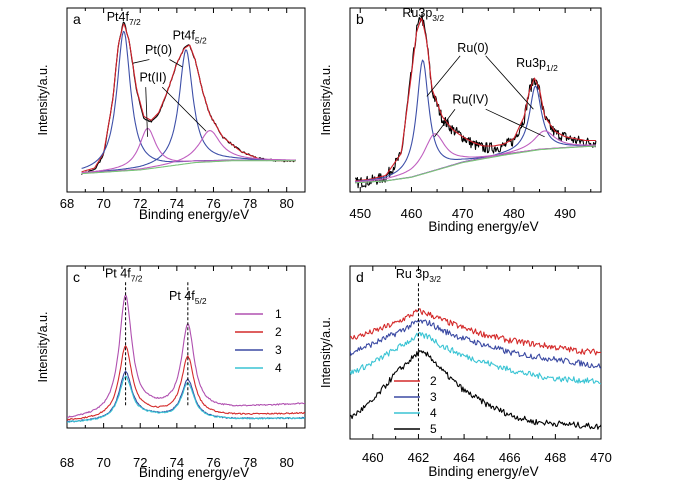 The image size is (674, 484). What do you see at coordinates (188, 297) in the screenshot?
I see `annotation: Pt 4f5/2` at bounding box center [188, 297].